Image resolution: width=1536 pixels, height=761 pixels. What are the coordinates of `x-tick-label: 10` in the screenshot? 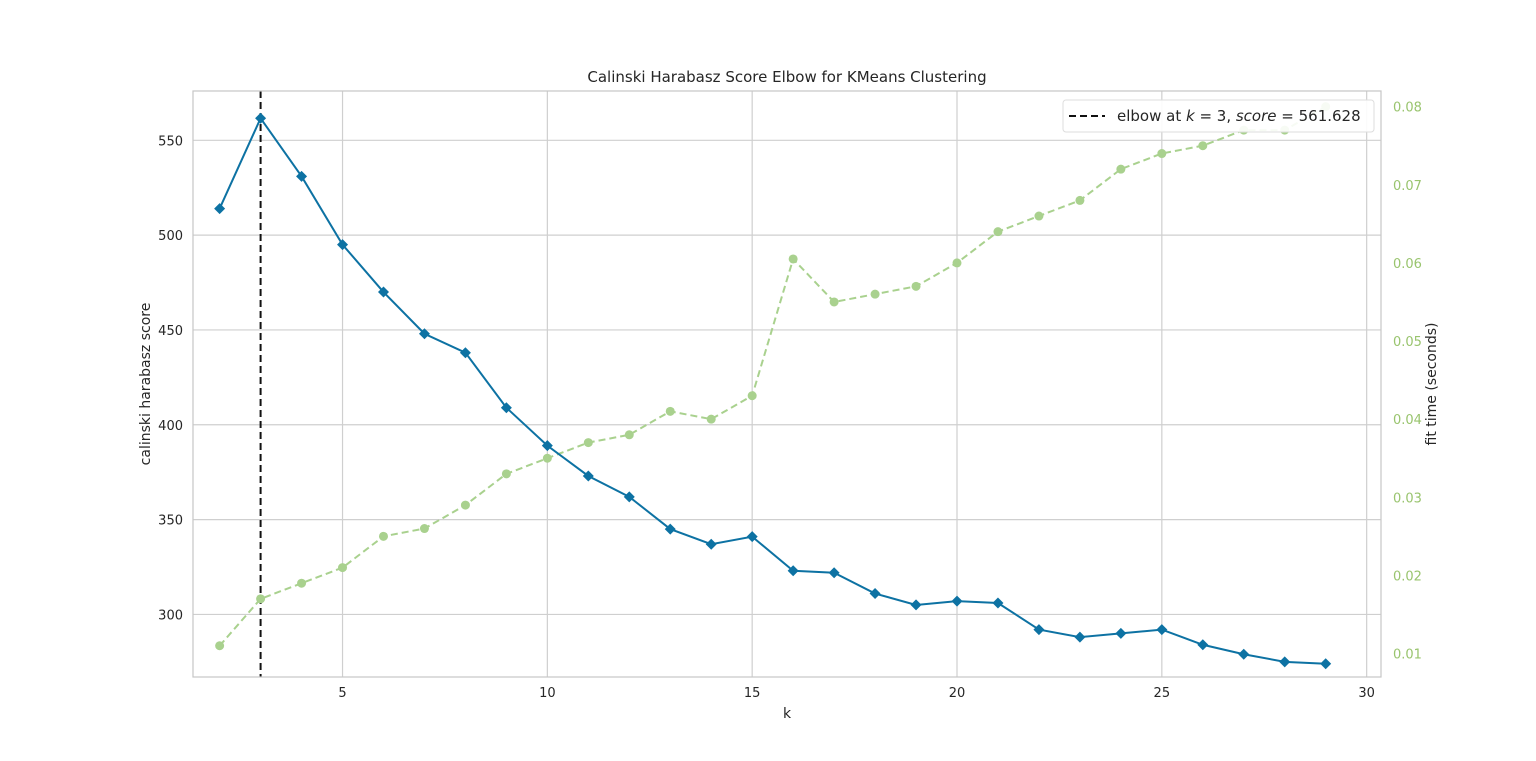 It's located at (547, 693).